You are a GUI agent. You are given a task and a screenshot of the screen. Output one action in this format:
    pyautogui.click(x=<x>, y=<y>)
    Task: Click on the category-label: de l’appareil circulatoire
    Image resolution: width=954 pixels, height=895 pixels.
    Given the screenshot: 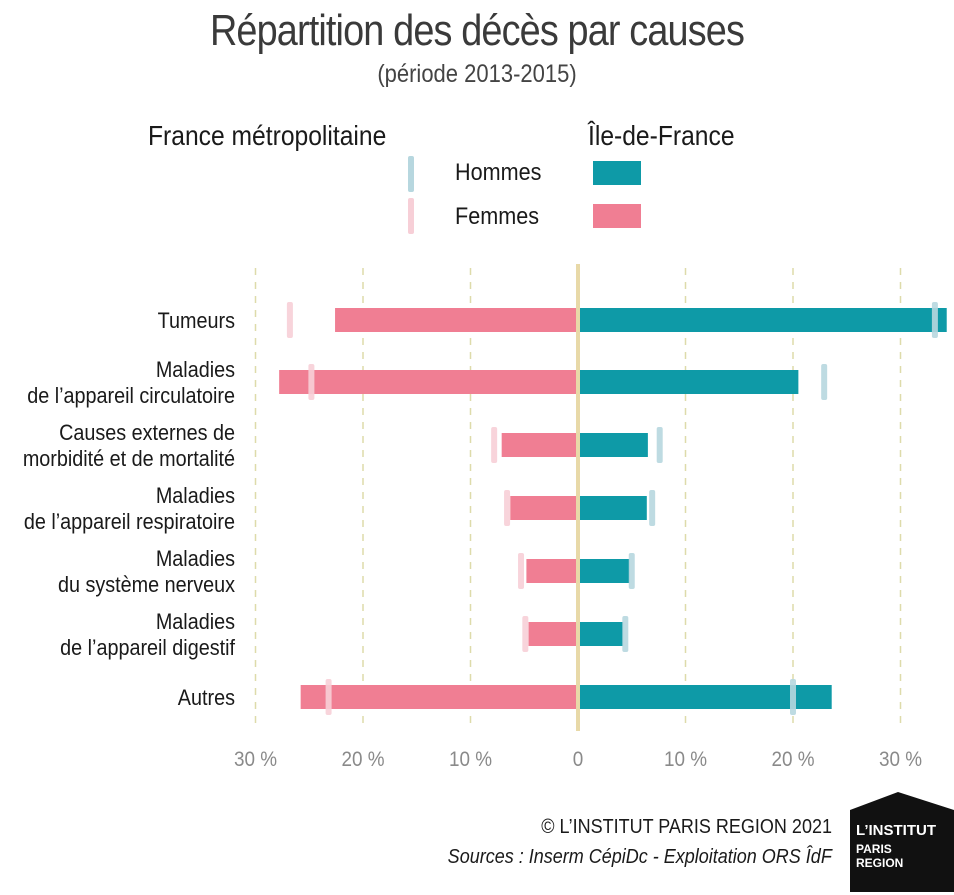 What is the action you would take?
    pyautogui.click(x=131, y=396)
    